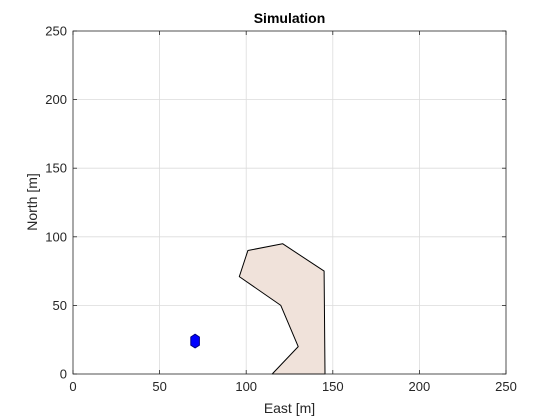  I want to click on obstacle-polygon, so click(282, 309).